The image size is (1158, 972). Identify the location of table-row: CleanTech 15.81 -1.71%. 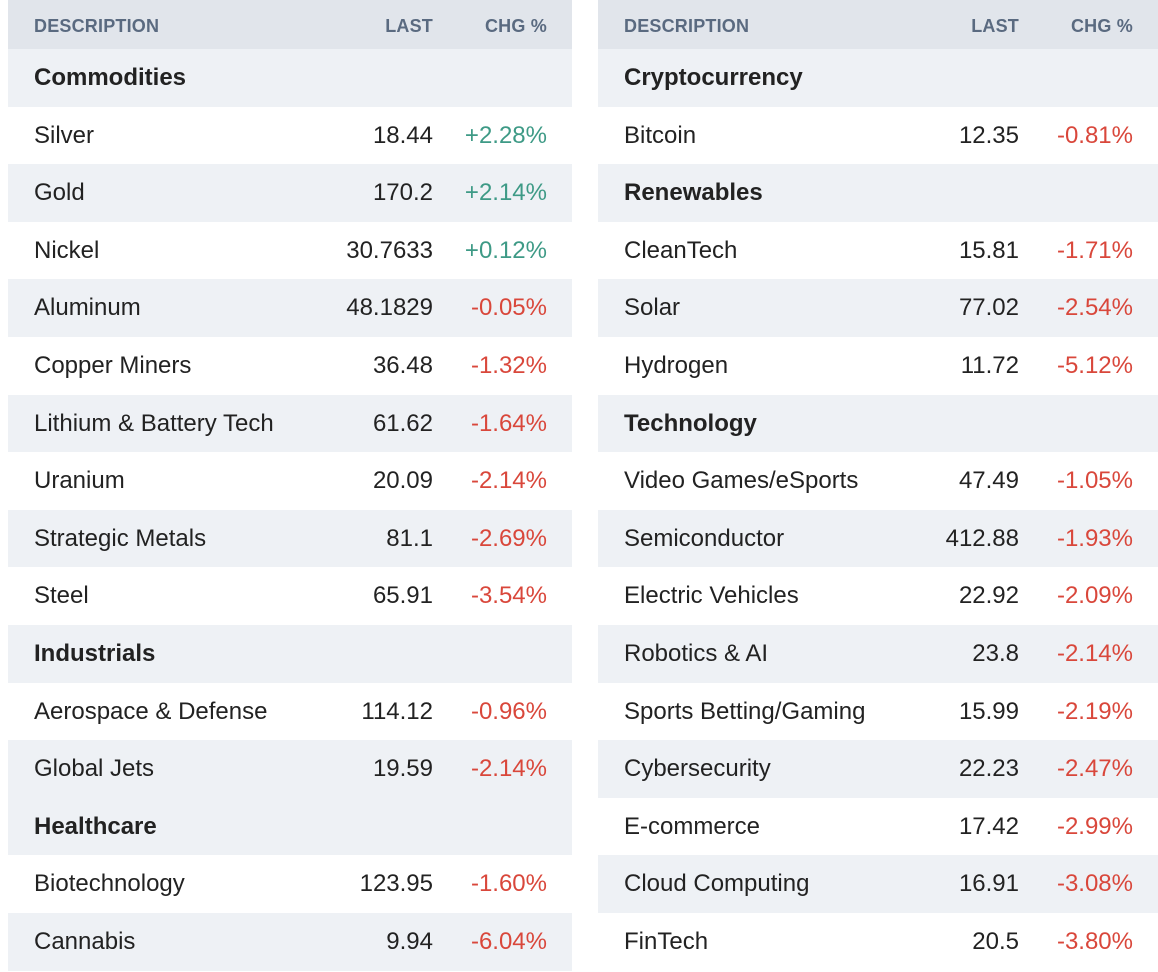
(878, 251).